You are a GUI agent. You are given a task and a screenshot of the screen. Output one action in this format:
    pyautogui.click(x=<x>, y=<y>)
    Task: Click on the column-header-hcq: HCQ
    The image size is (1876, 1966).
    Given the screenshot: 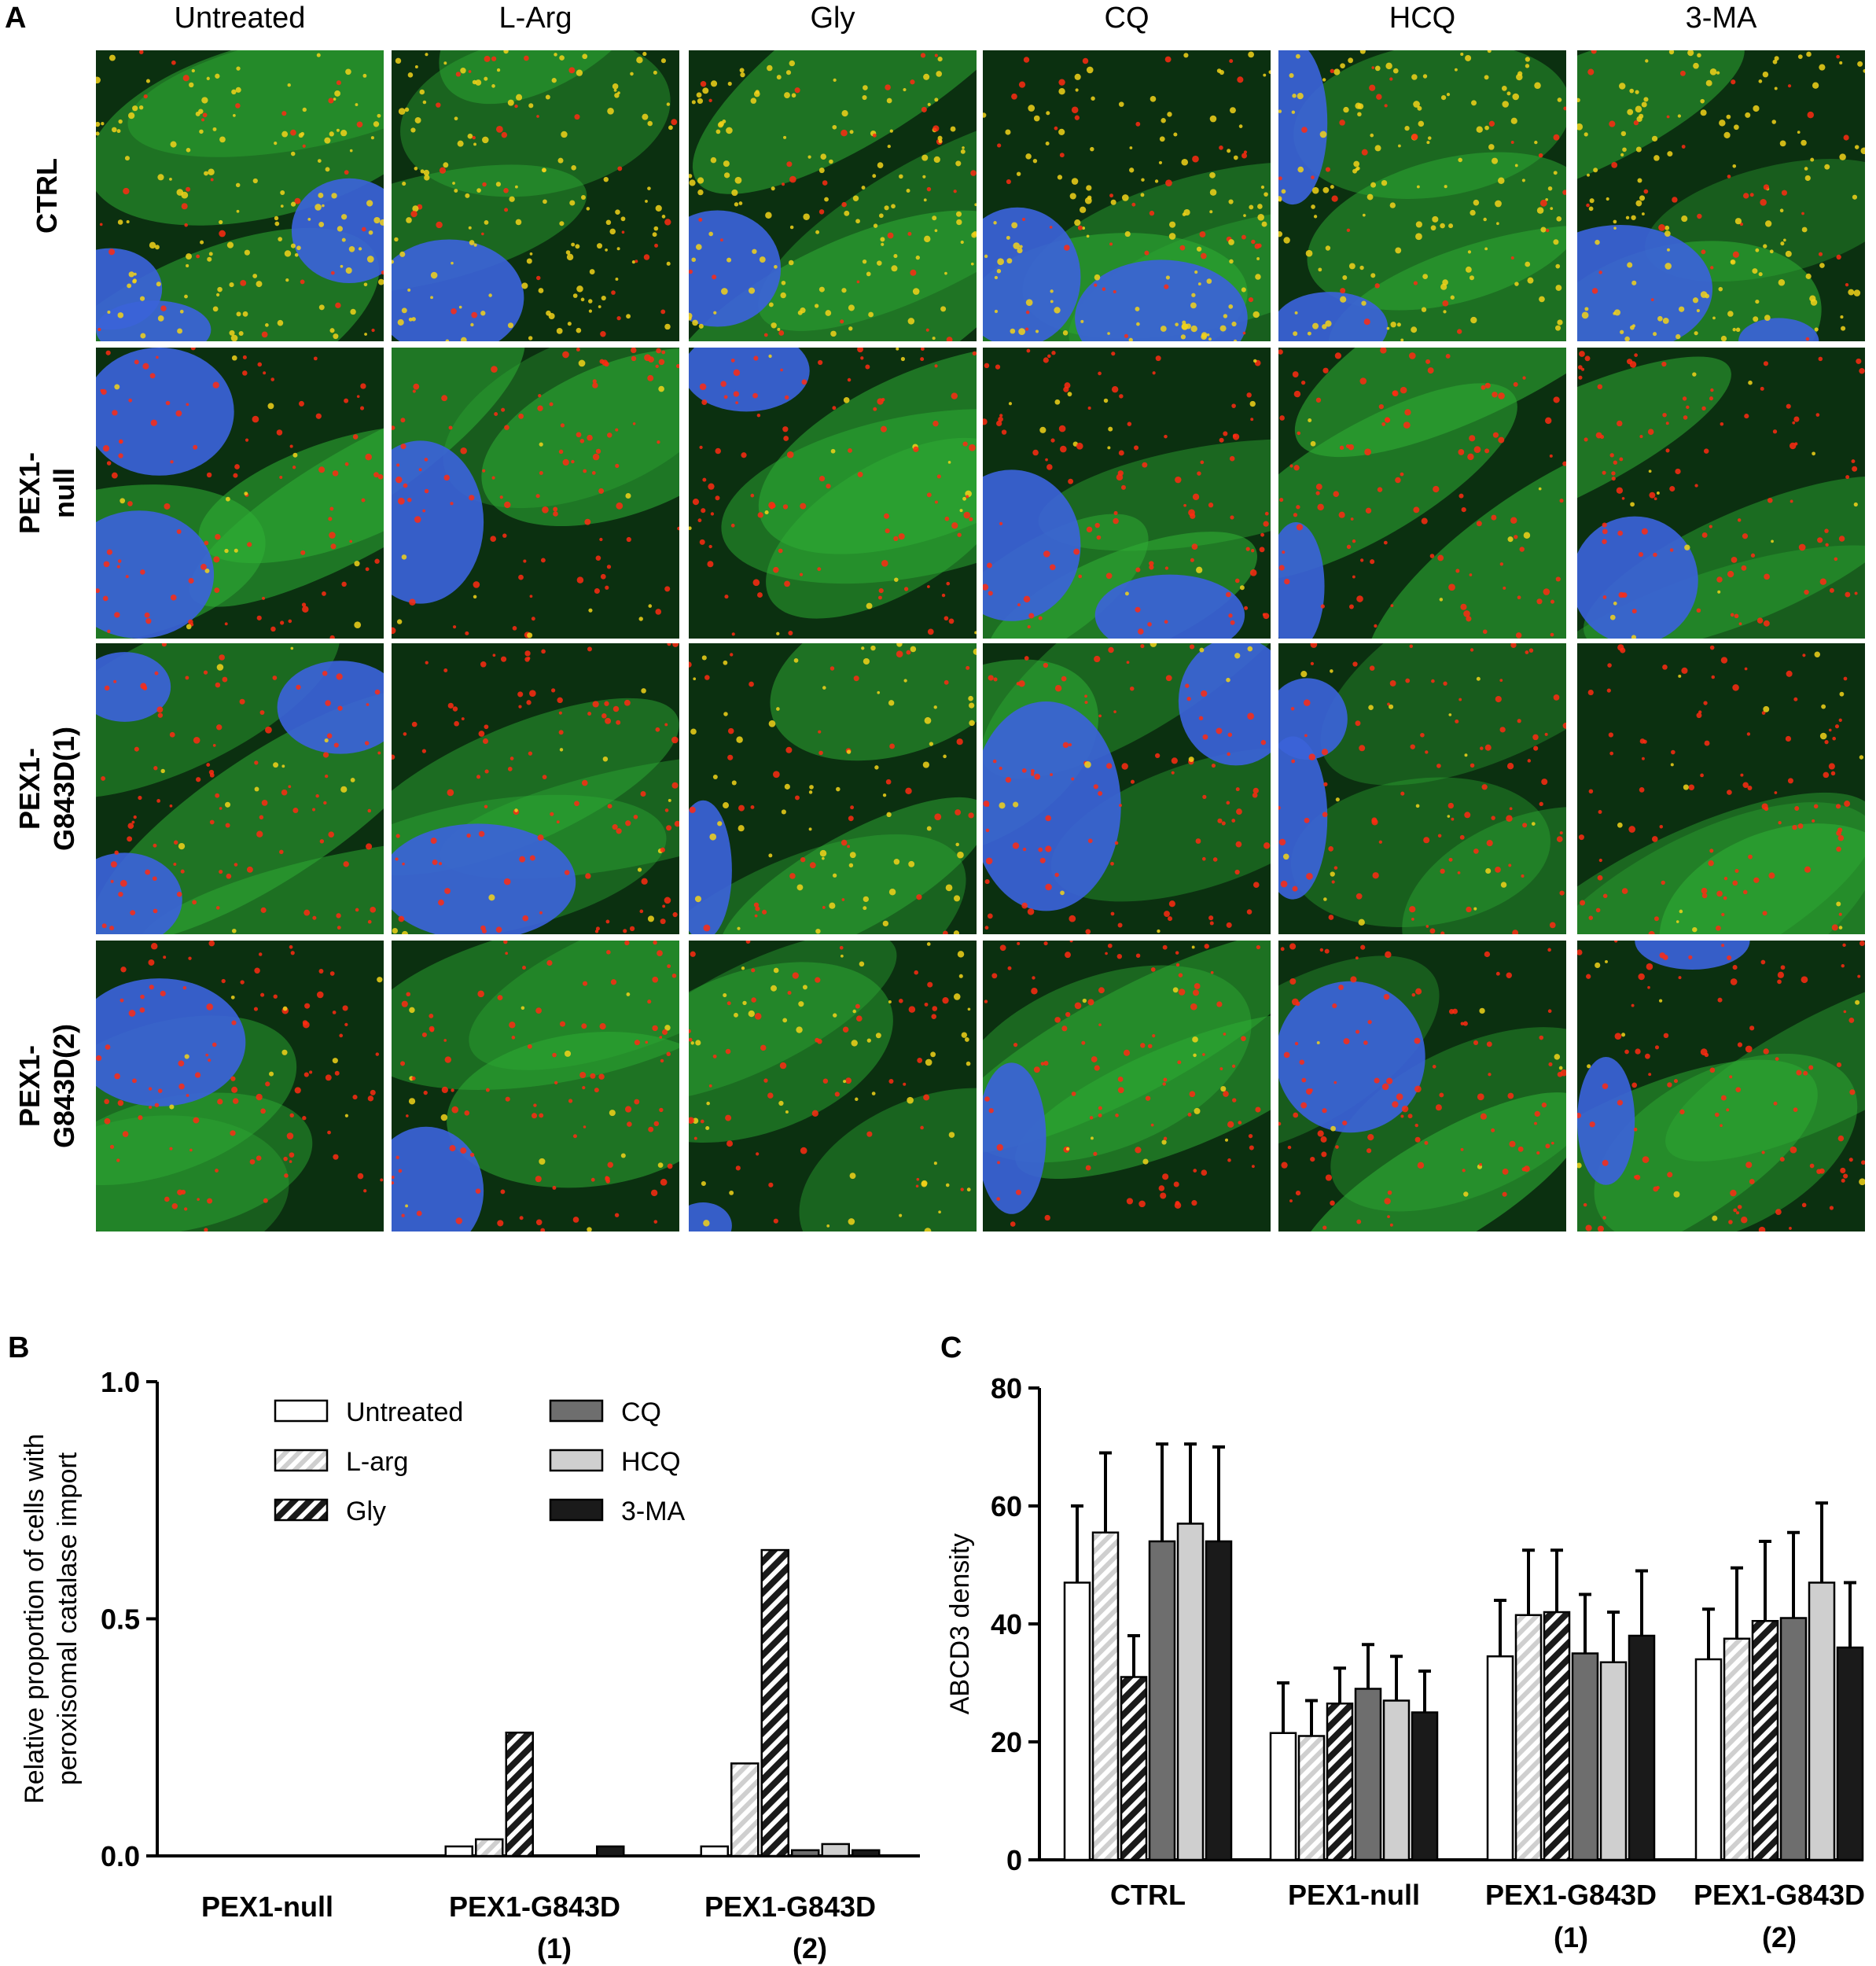 What is the action you would take?
    pyautogui.click(x=1422, y=18)
    